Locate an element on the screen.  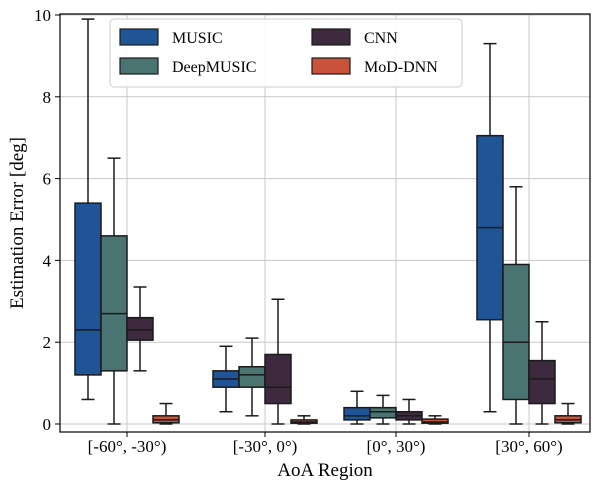
legend-frame is located at coordinates (286, 53).